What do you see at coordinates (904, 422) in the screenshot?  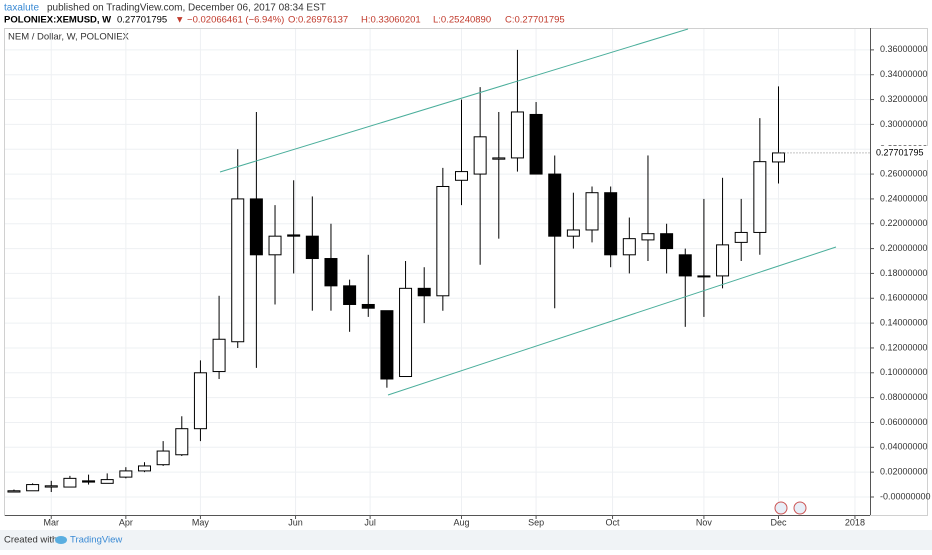 I see `y-tick-label: 0.06000000` at bounding box center [904, 422].